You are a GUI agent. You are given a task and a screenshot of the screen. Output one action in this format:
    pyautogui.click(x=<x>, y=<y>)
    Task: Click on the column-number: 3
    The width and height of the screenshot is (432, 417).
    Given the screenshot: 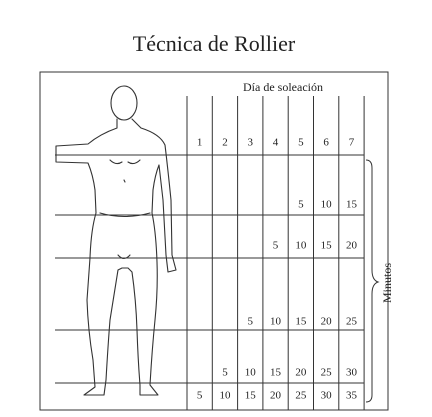 What is the action you would take?
    pyautogui.click(x=251, y=143)
    